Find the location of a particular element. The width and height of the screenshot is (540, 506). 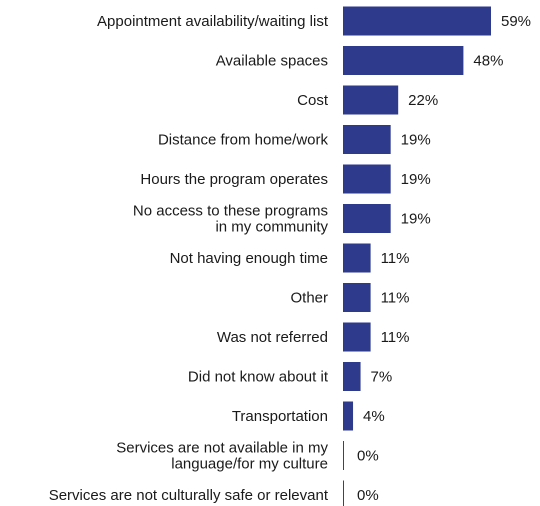

category-label: Not having enough time is located at coordinates (249, 258).